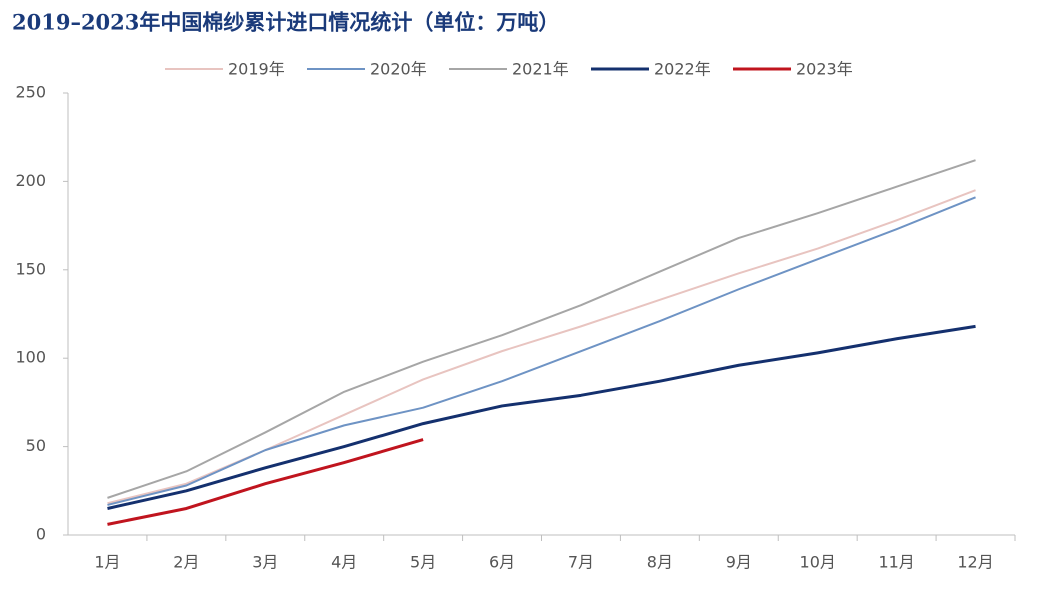  Describe the element at coordinates (540, 69) in the screenshot. I see `legend-label: 2021年` at that location.